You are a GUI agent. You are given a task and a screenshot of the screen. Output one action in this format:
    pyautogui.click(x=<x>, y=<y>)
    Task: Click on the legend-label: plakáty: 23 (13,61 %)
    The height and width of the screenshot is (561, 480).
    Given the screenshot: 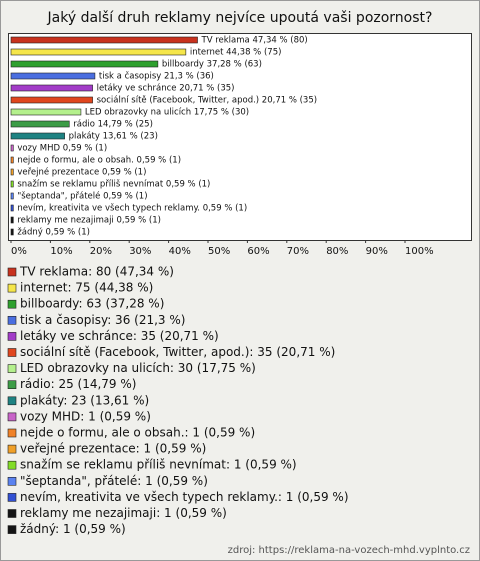 What is the action you would take?
    pyautogui.click(x=84, y=400)
    